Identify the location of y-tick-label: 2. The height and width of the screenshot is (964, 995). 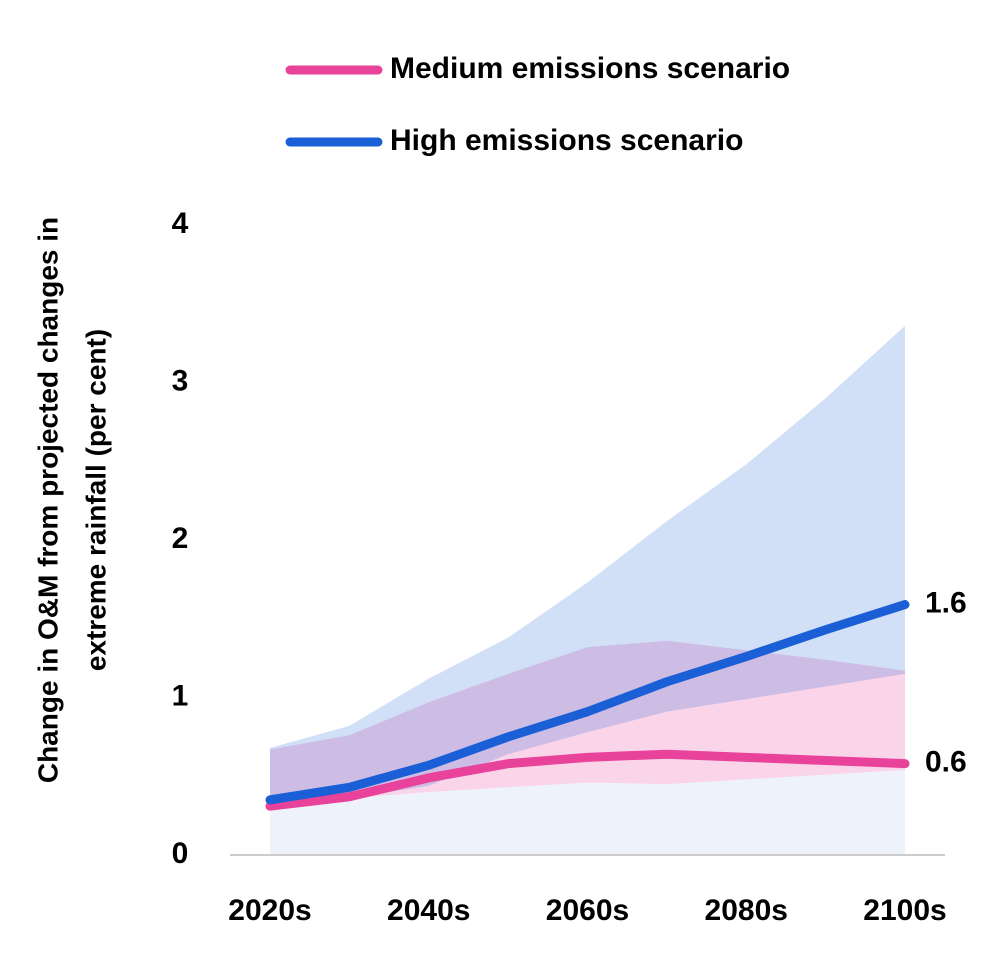
(180, 538).